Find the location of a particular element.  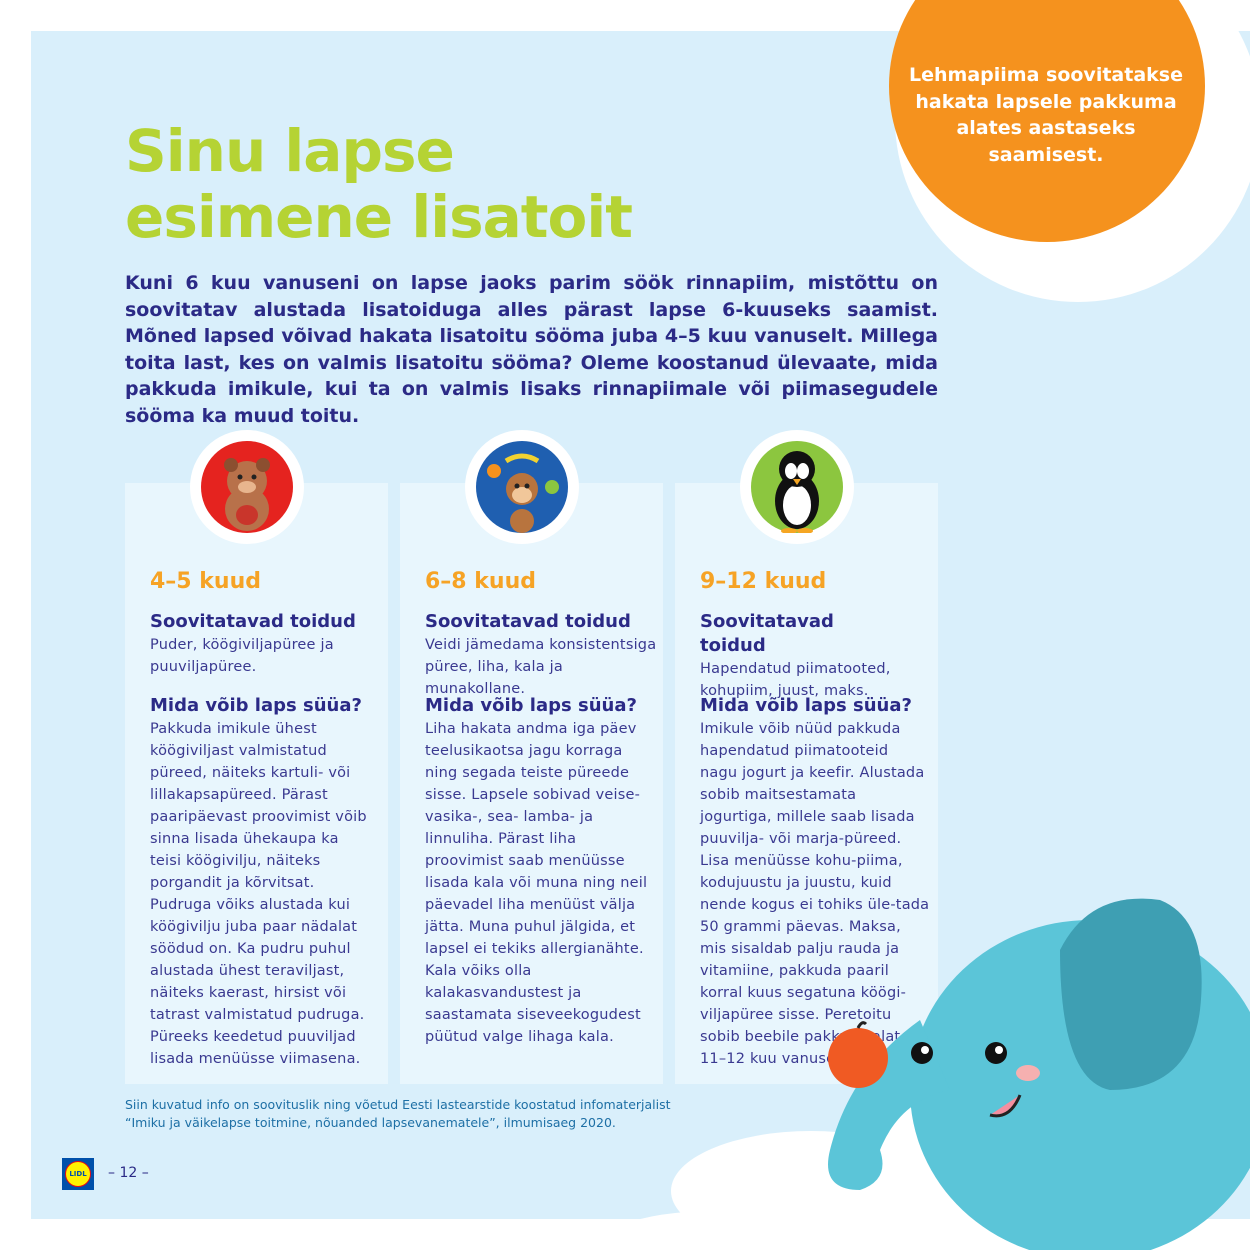

monkey-icon is located at coordinates (522, 487).